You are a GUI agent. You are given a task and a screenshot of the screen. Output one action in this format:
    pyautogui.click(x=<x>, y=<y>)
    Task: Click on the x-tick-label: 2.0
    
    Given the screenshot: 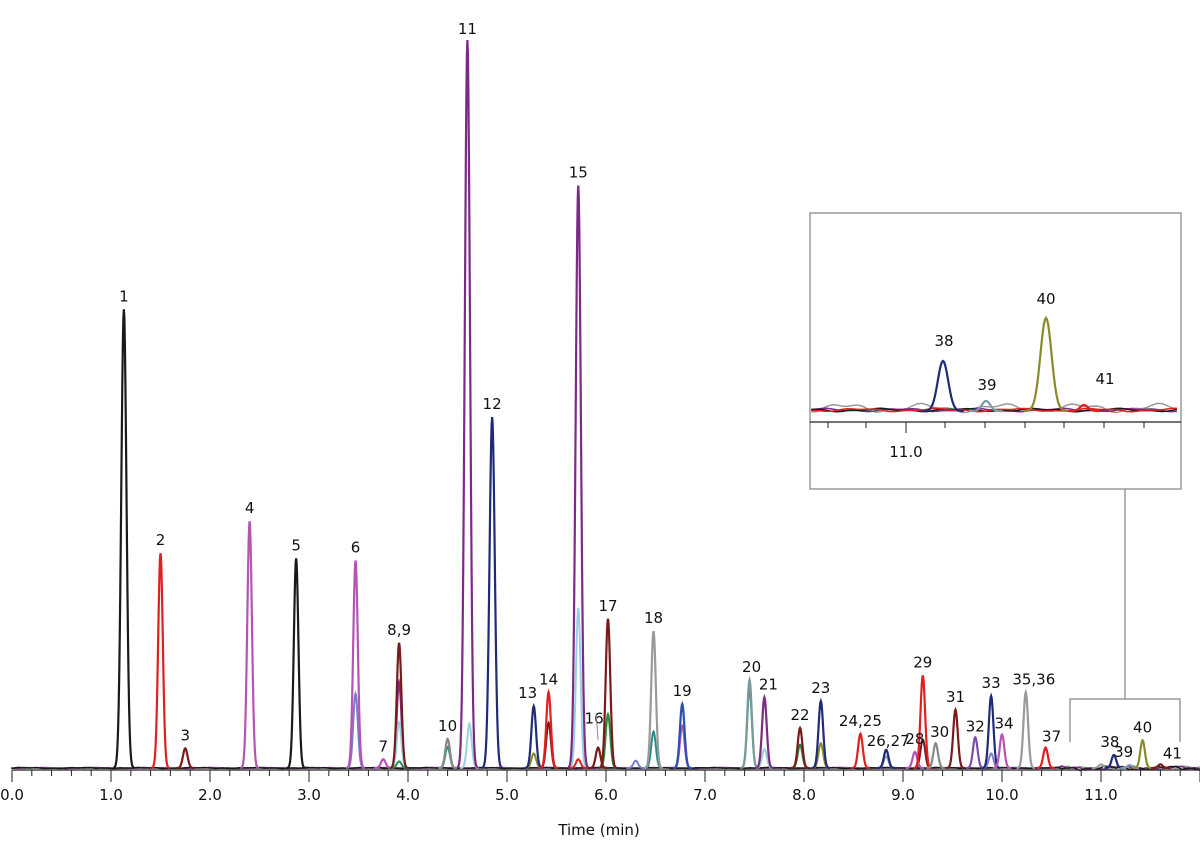 What is the action you would take?
    pyautogui.click(x=210, y=795)
    